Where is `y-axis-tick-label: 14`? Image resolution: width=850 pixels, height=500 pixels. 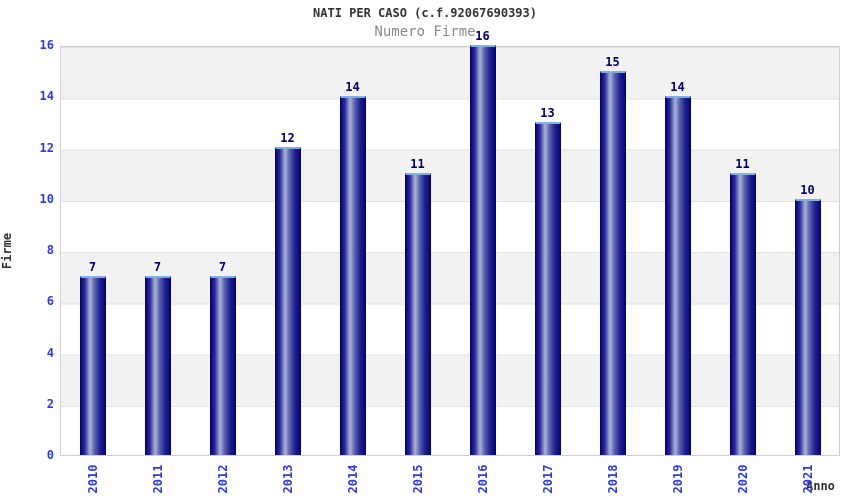 y-axis-tick-label: 14 is located at coordinates (46, 96).